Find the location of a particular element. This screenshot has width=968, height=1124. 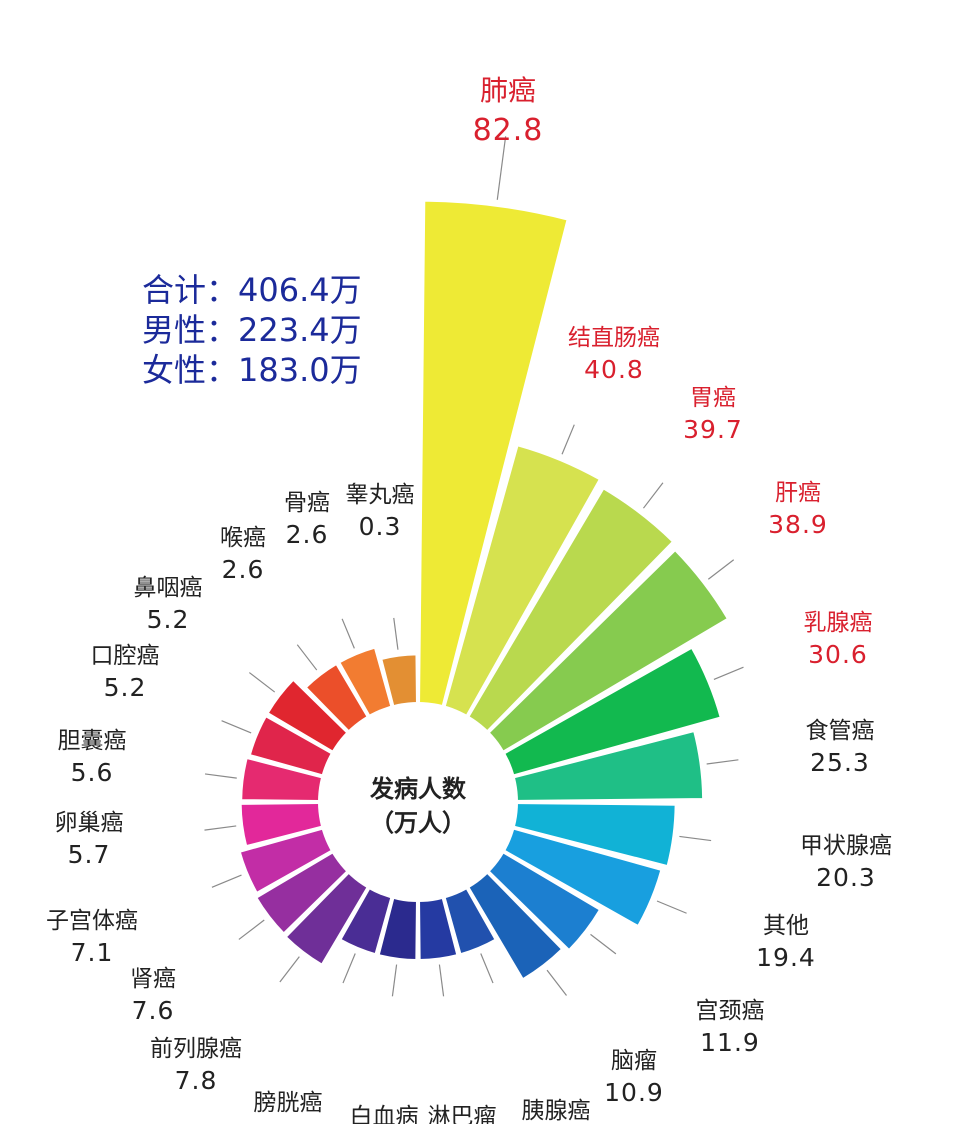

value-label: 30.6 is located at coordinates (838, 654).